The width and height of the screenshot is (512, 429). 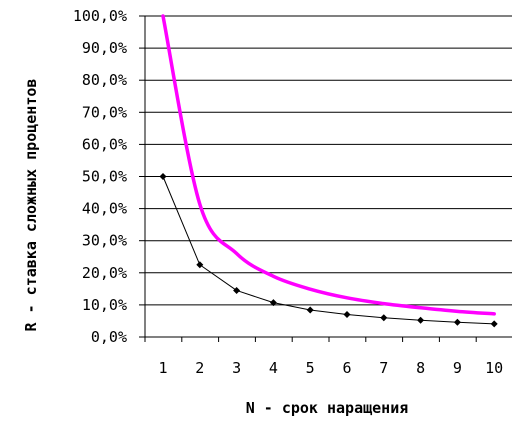 I want to click on x-tick-label: 5, so click(x=310, y=368).